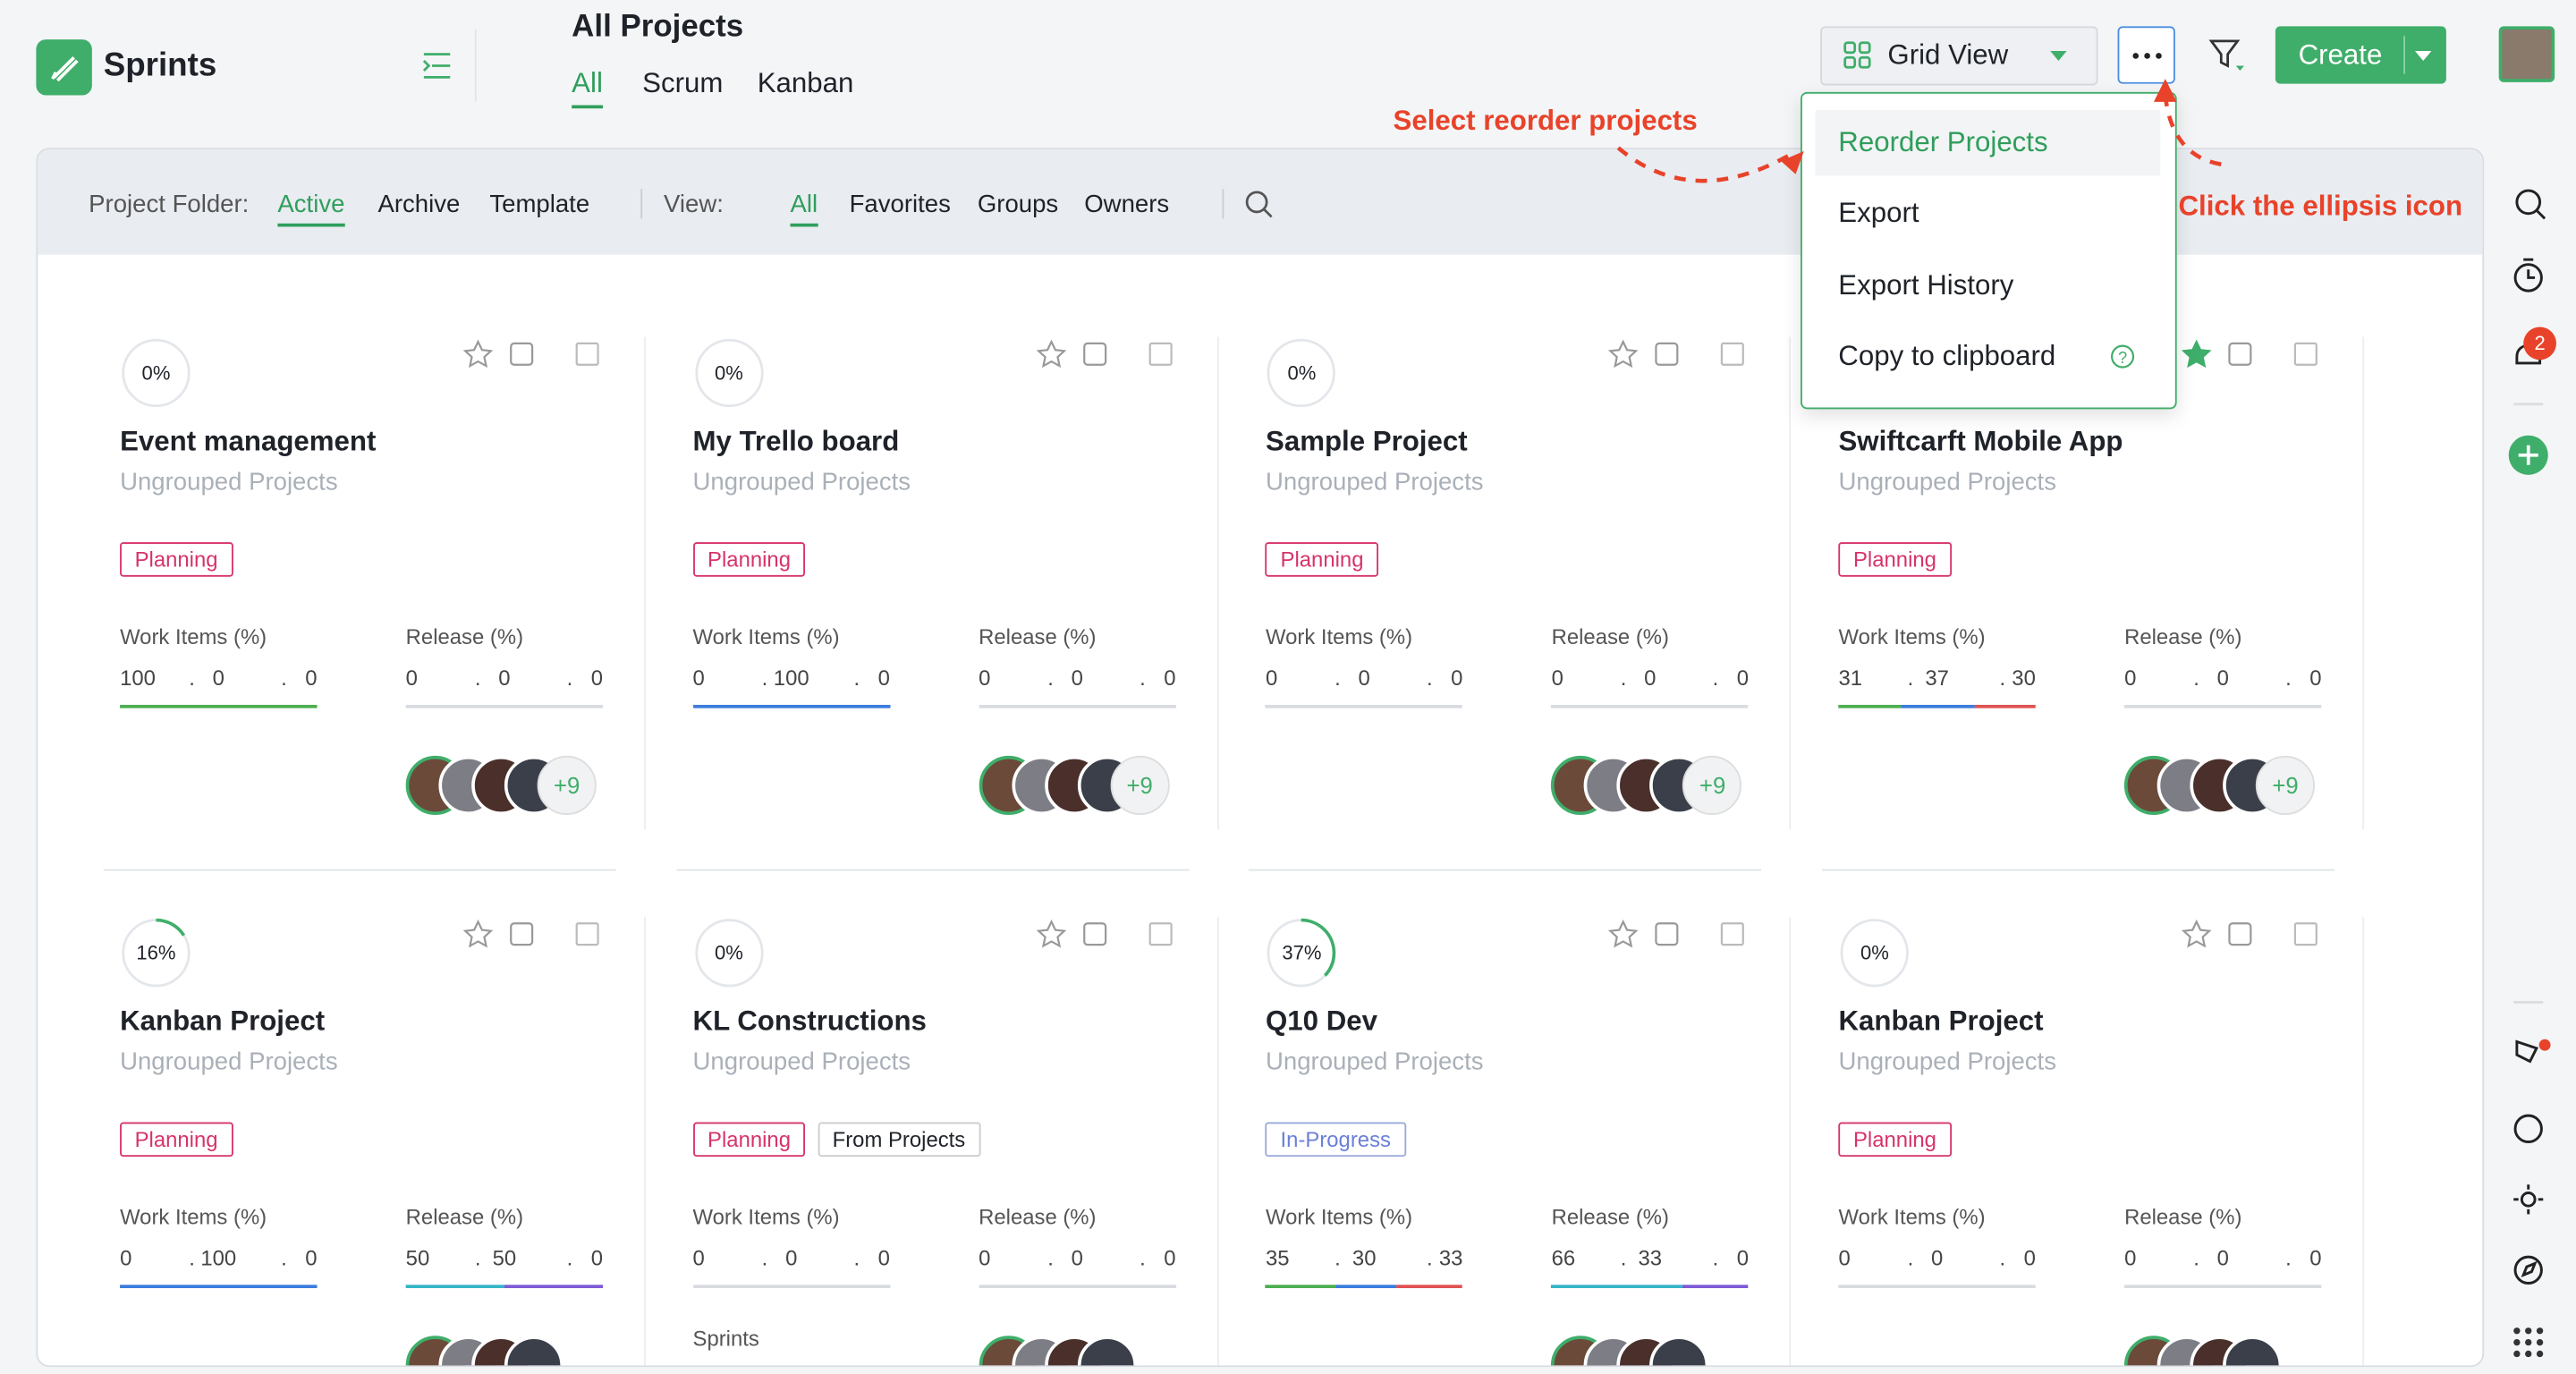  Describe the element at coordinates (2529, 773) in the screenshot. I see `sidebar` at that location.